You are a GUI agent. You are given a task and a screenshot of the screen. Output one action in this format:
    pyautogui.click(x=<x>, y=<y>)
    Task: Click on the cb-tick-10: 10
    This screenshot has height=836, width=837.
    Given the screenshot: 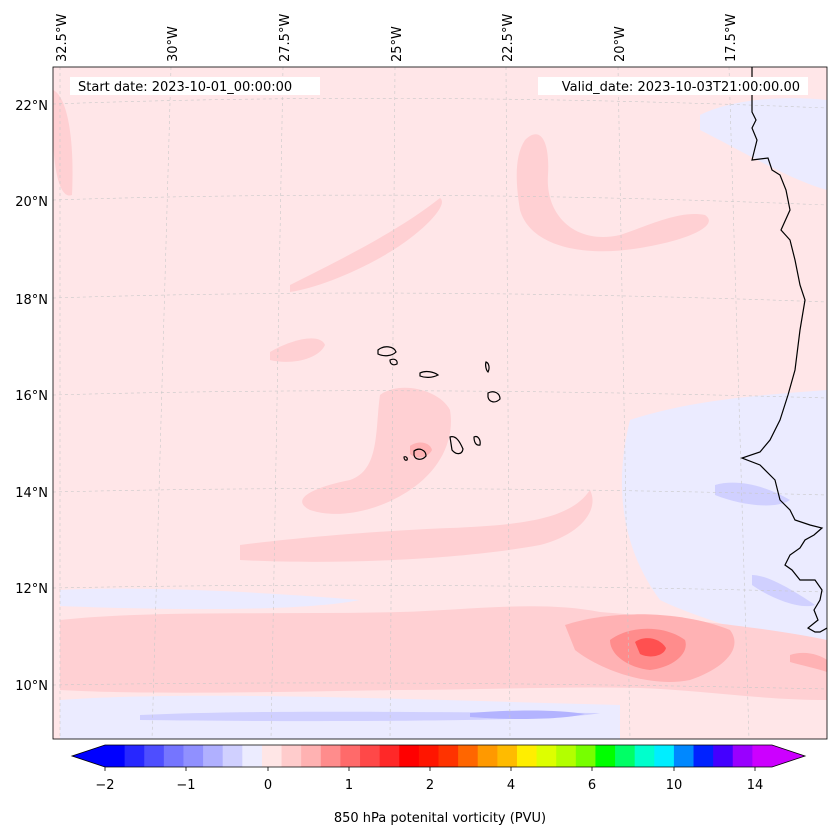 What is the action you would take?
    pyautogui.click(x=674, y=785)
    